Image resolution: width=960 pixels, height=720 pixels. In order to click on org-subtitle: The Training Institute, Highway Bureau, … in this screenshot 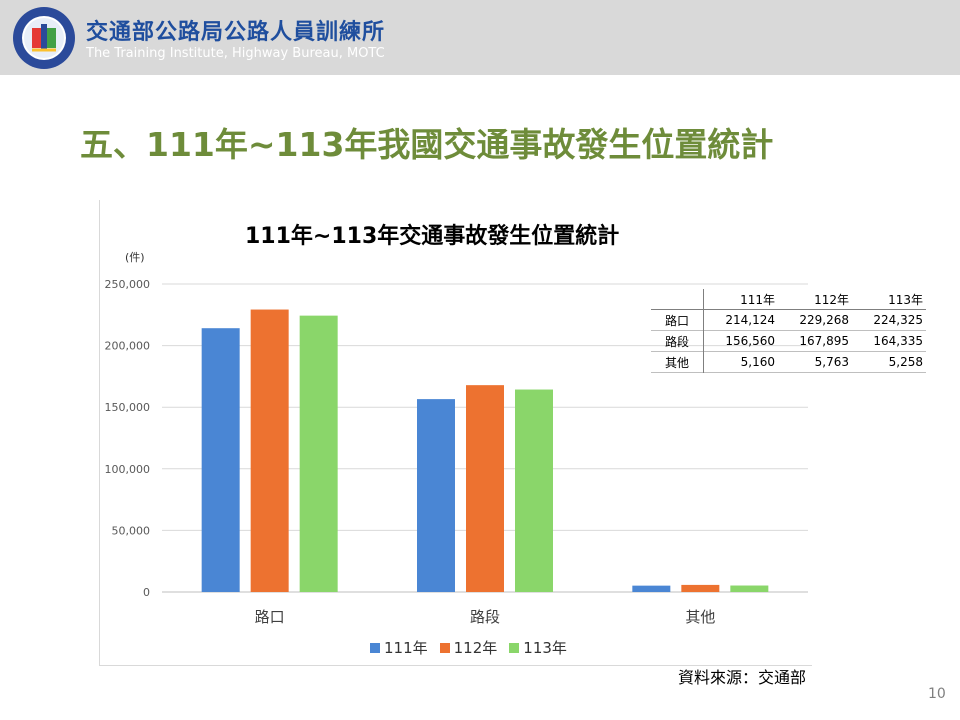, I will do `click(235, 53)`.